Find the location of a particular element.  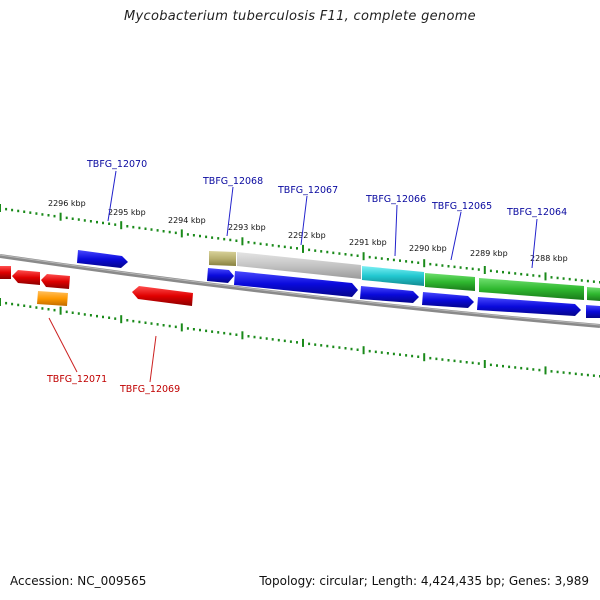

bottom-gene-labels: TBFG_12071 TBFG_12069 is located at coordinates (113, 384).